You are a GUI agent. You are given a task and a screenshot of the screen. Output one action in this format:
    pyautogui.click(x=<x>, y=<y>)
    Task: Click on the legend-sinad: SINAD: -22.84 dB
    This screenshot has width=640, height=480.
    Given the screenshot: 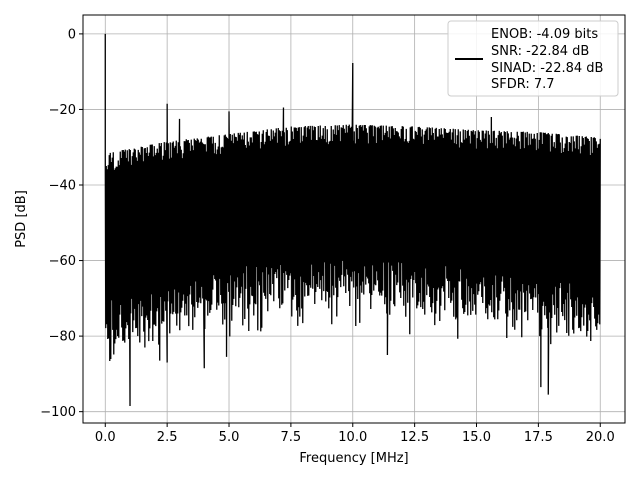 What is the action you would take?
    pyautogui.click(x=547, y=68)
    